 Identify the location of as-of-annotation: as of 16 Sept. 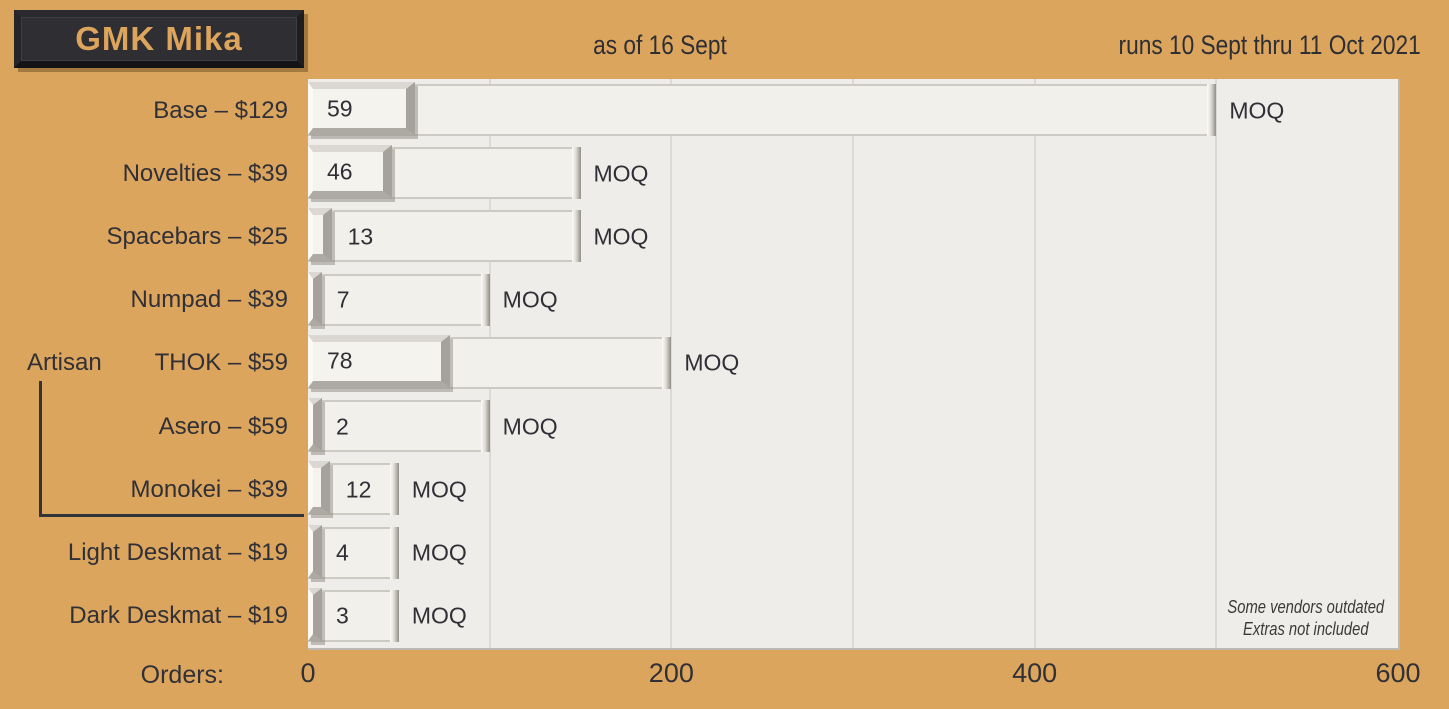
(660, 45).